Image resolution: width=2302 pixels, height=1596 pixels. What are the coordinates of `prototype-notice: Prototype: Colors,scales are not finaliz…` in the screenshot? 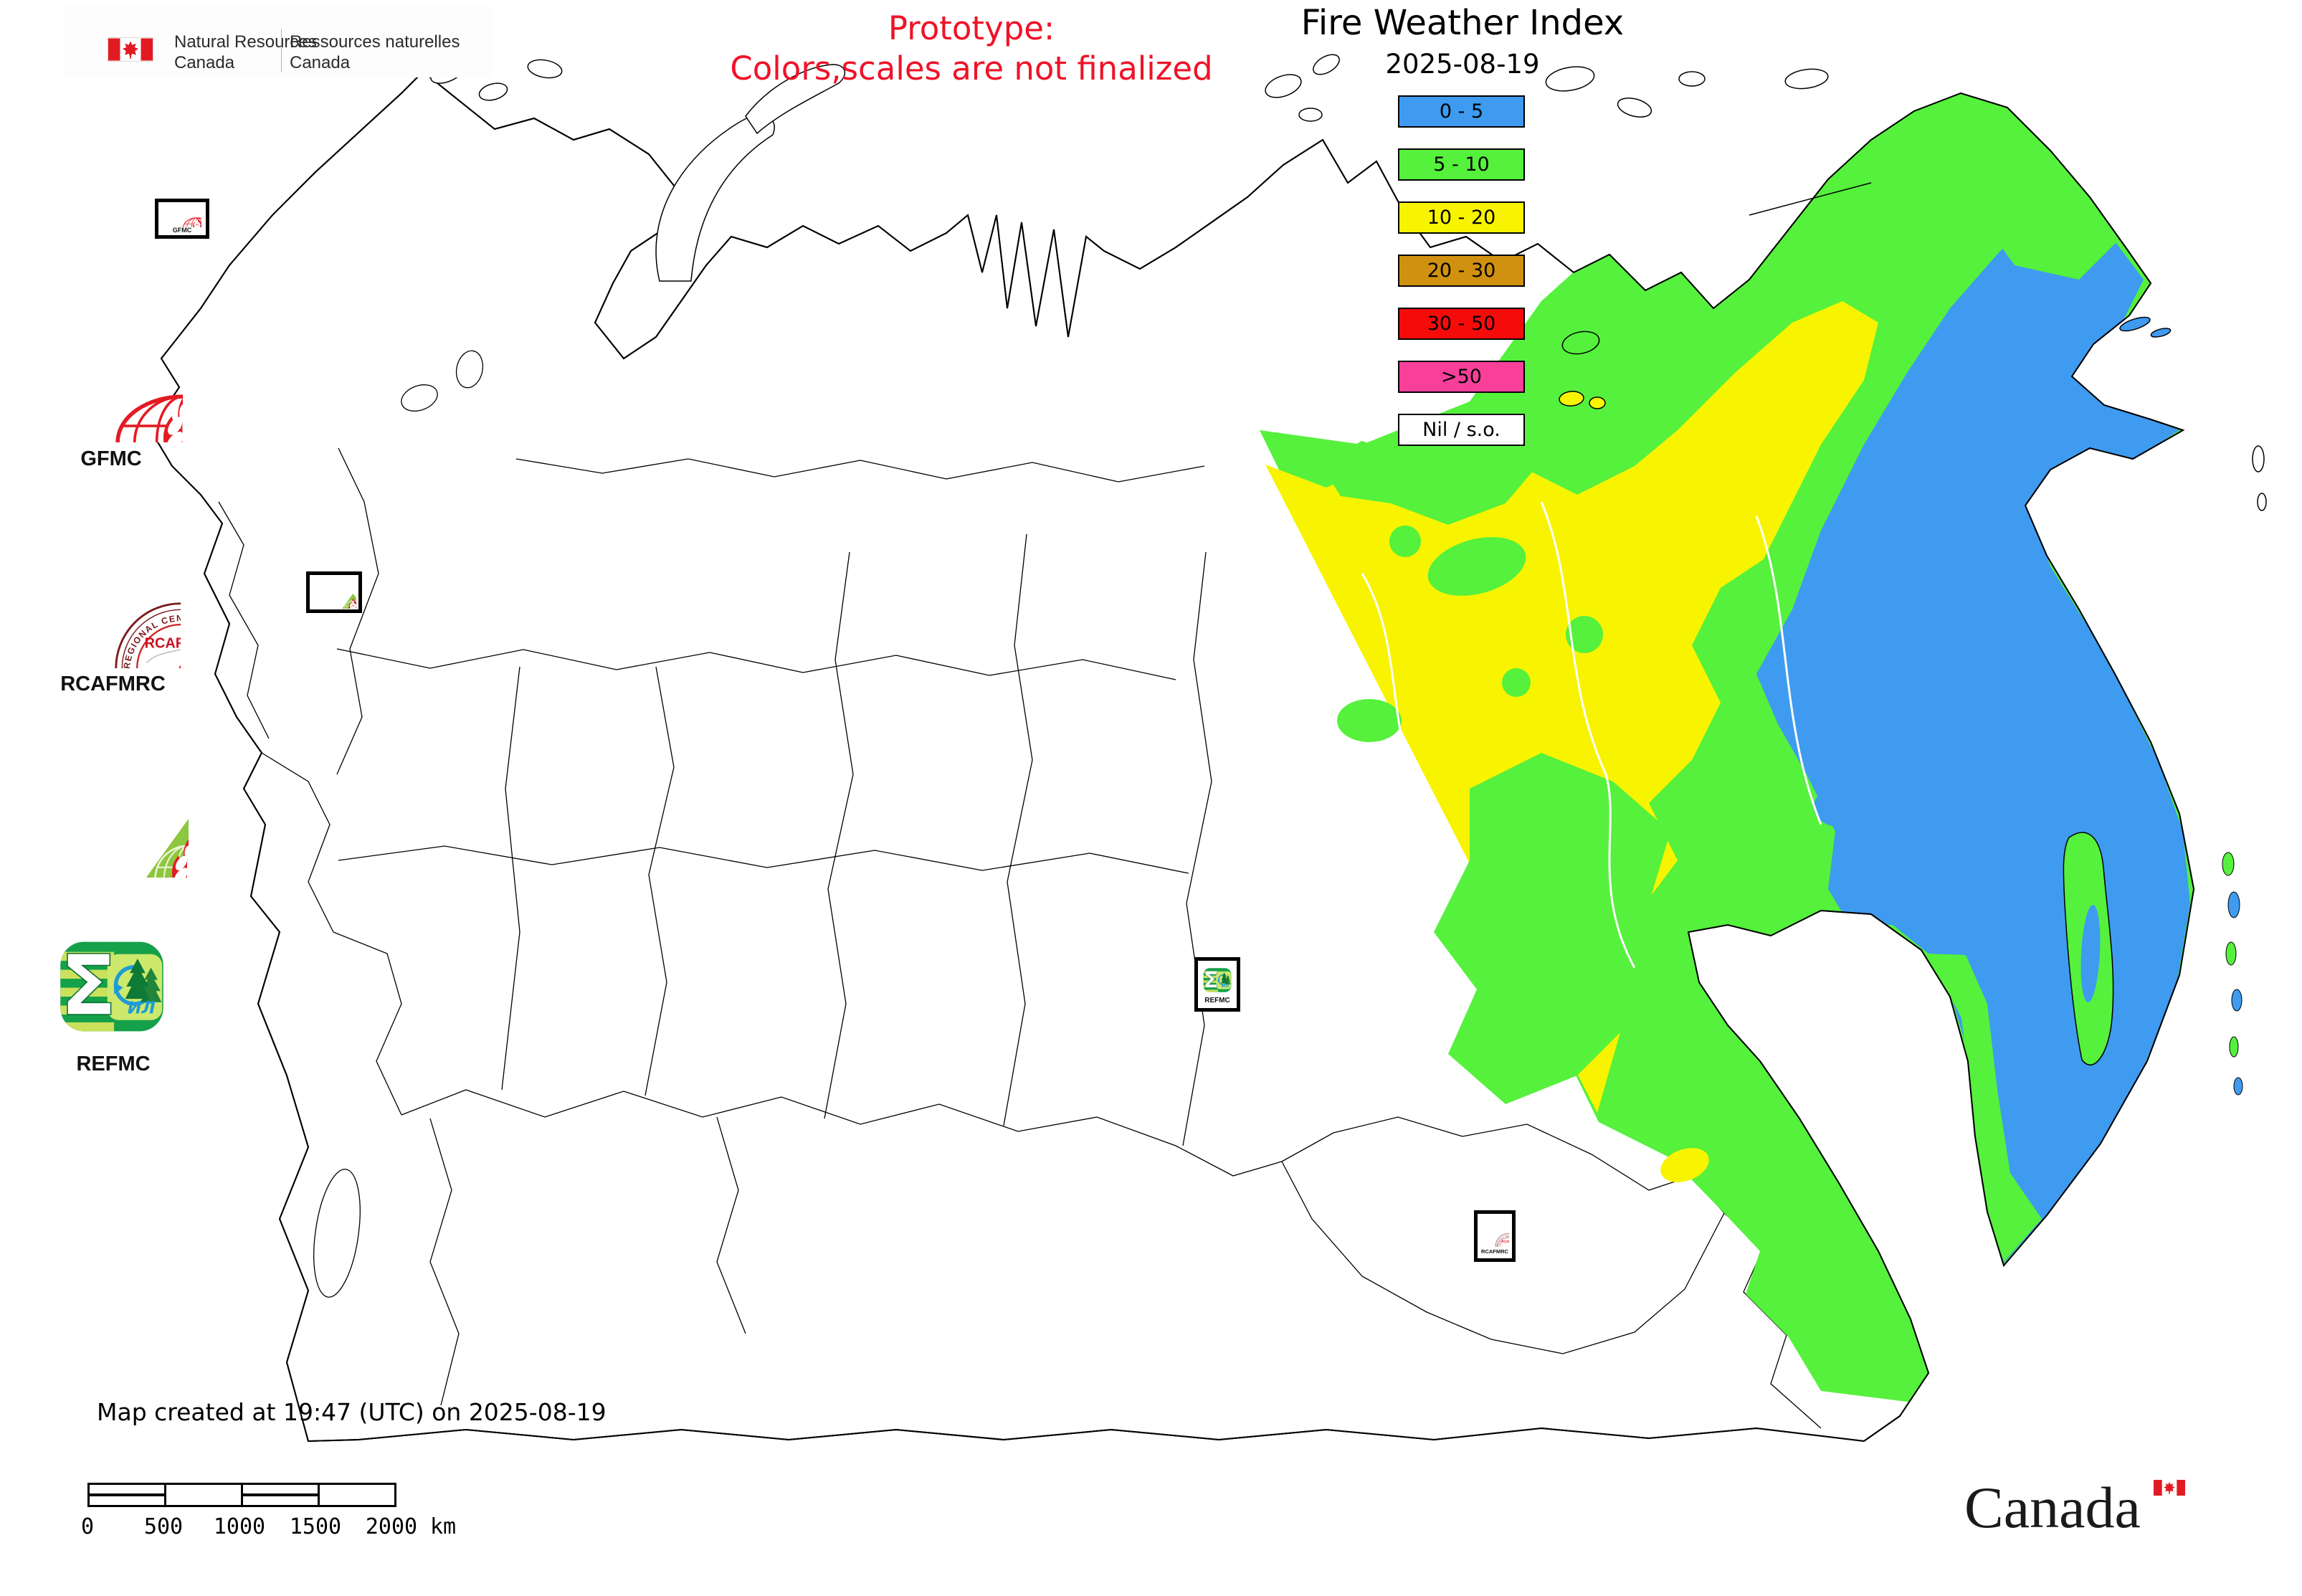 It's located at (971, 49).